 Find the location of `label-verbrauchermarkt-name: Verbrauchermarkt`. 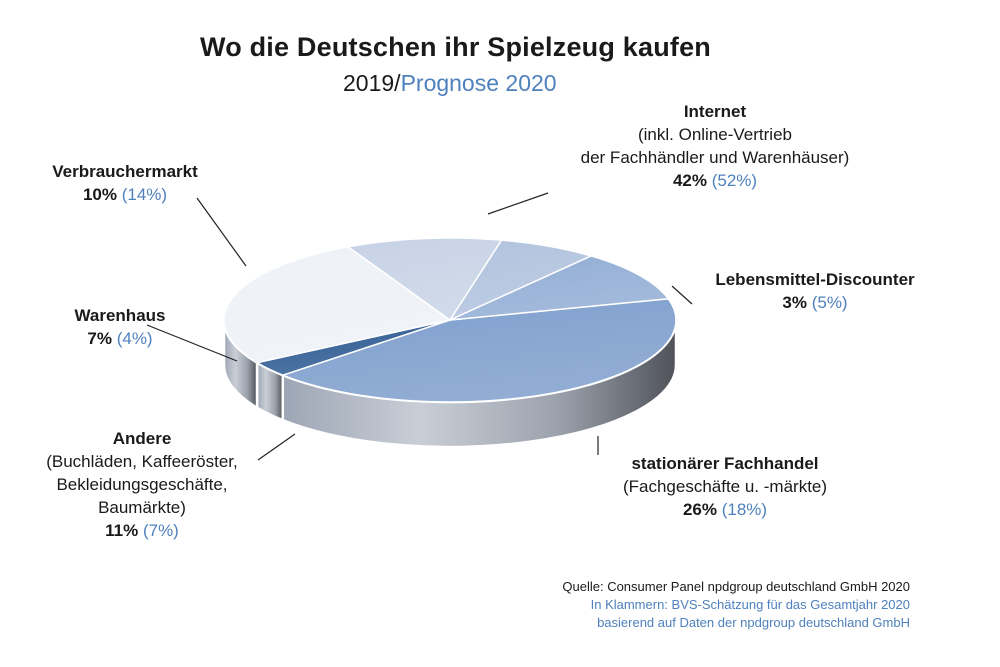

label-verbrauchermarkt-name: Verbrauchermarkt is located at coordinates (125, 171).